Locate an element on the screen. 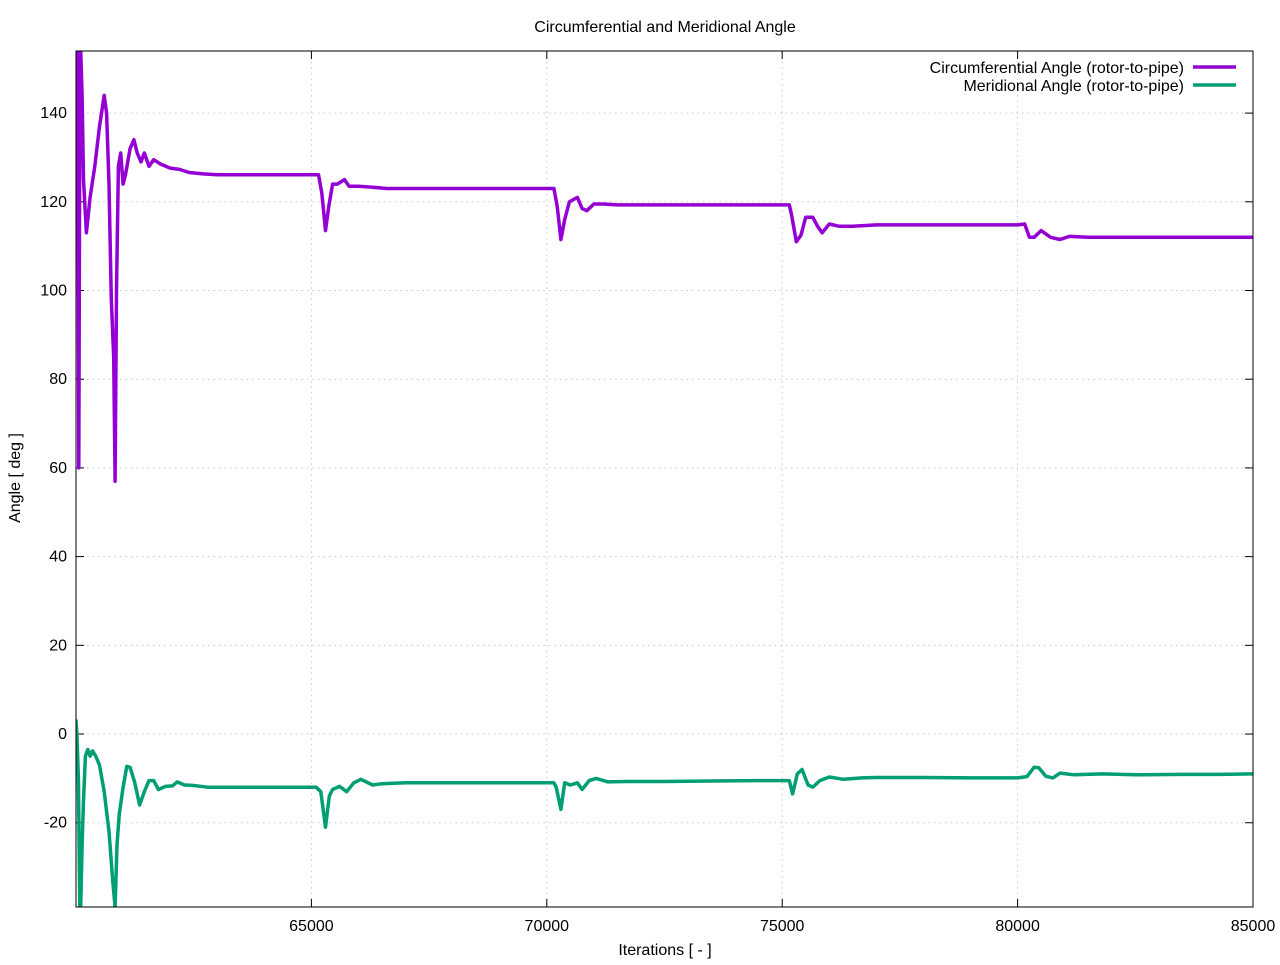 The image size is (1280, 965). x-tick-label: 80000 is located at coordinates (1017, 926).